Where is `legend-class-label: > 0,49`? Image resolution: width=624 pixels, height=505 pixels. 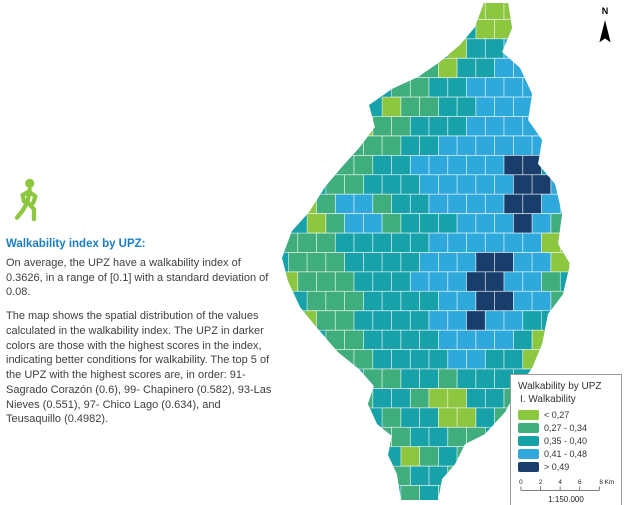 legend-class-label: > 0,49 is located at coordinates (557, 467).